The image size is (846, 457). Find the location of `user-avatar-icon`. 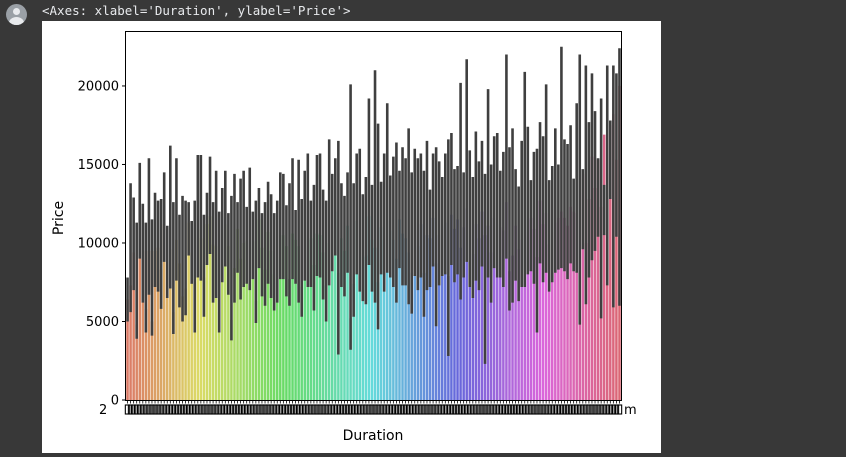

user-avatar-icon is located at coordinates (16, 14).